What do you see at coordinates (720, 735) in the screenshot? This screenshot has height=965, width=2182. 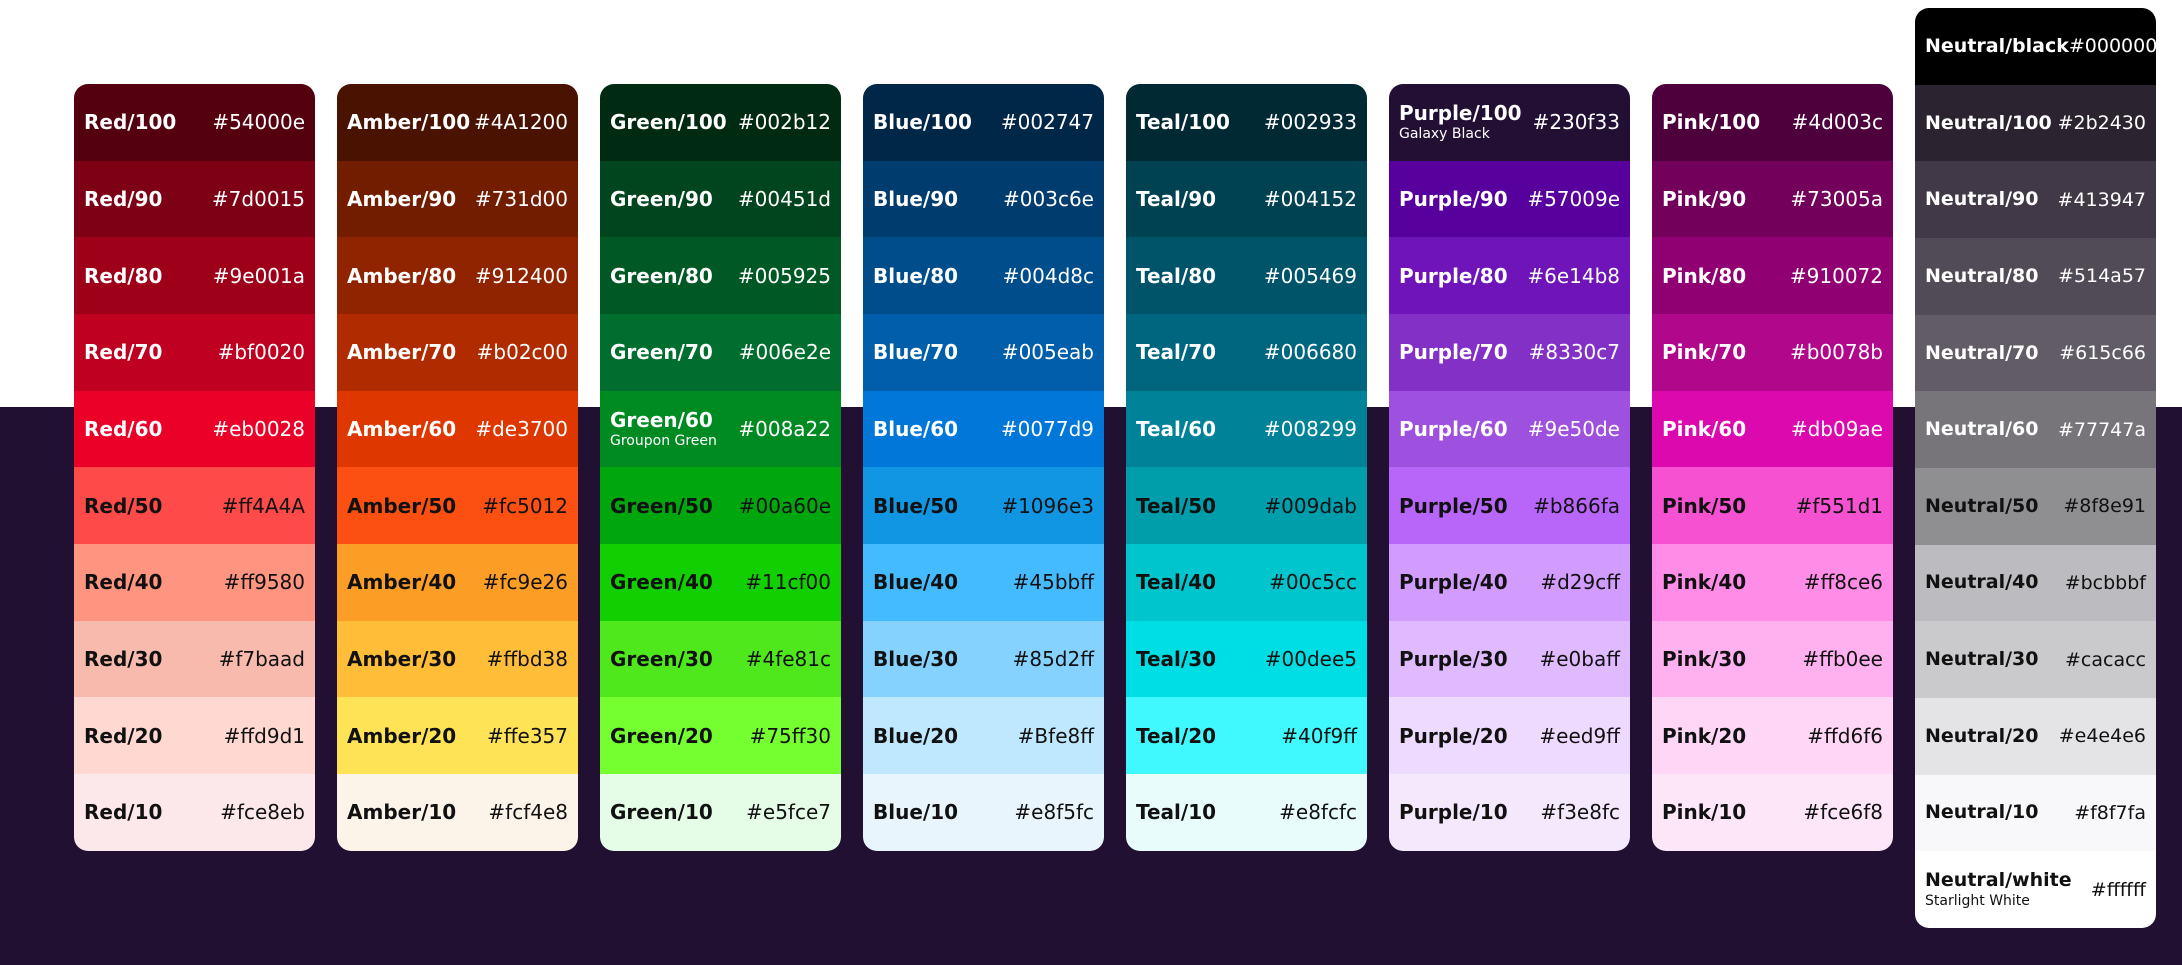 I see `color-swatch: Green/20 #75ff30` at bounding box center [720, 735].